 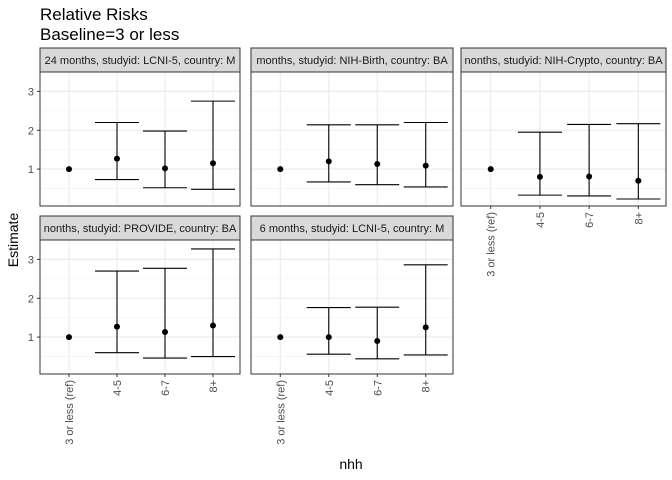 I want to click on x-axis-title: nhh, so click(x=350, y=464).